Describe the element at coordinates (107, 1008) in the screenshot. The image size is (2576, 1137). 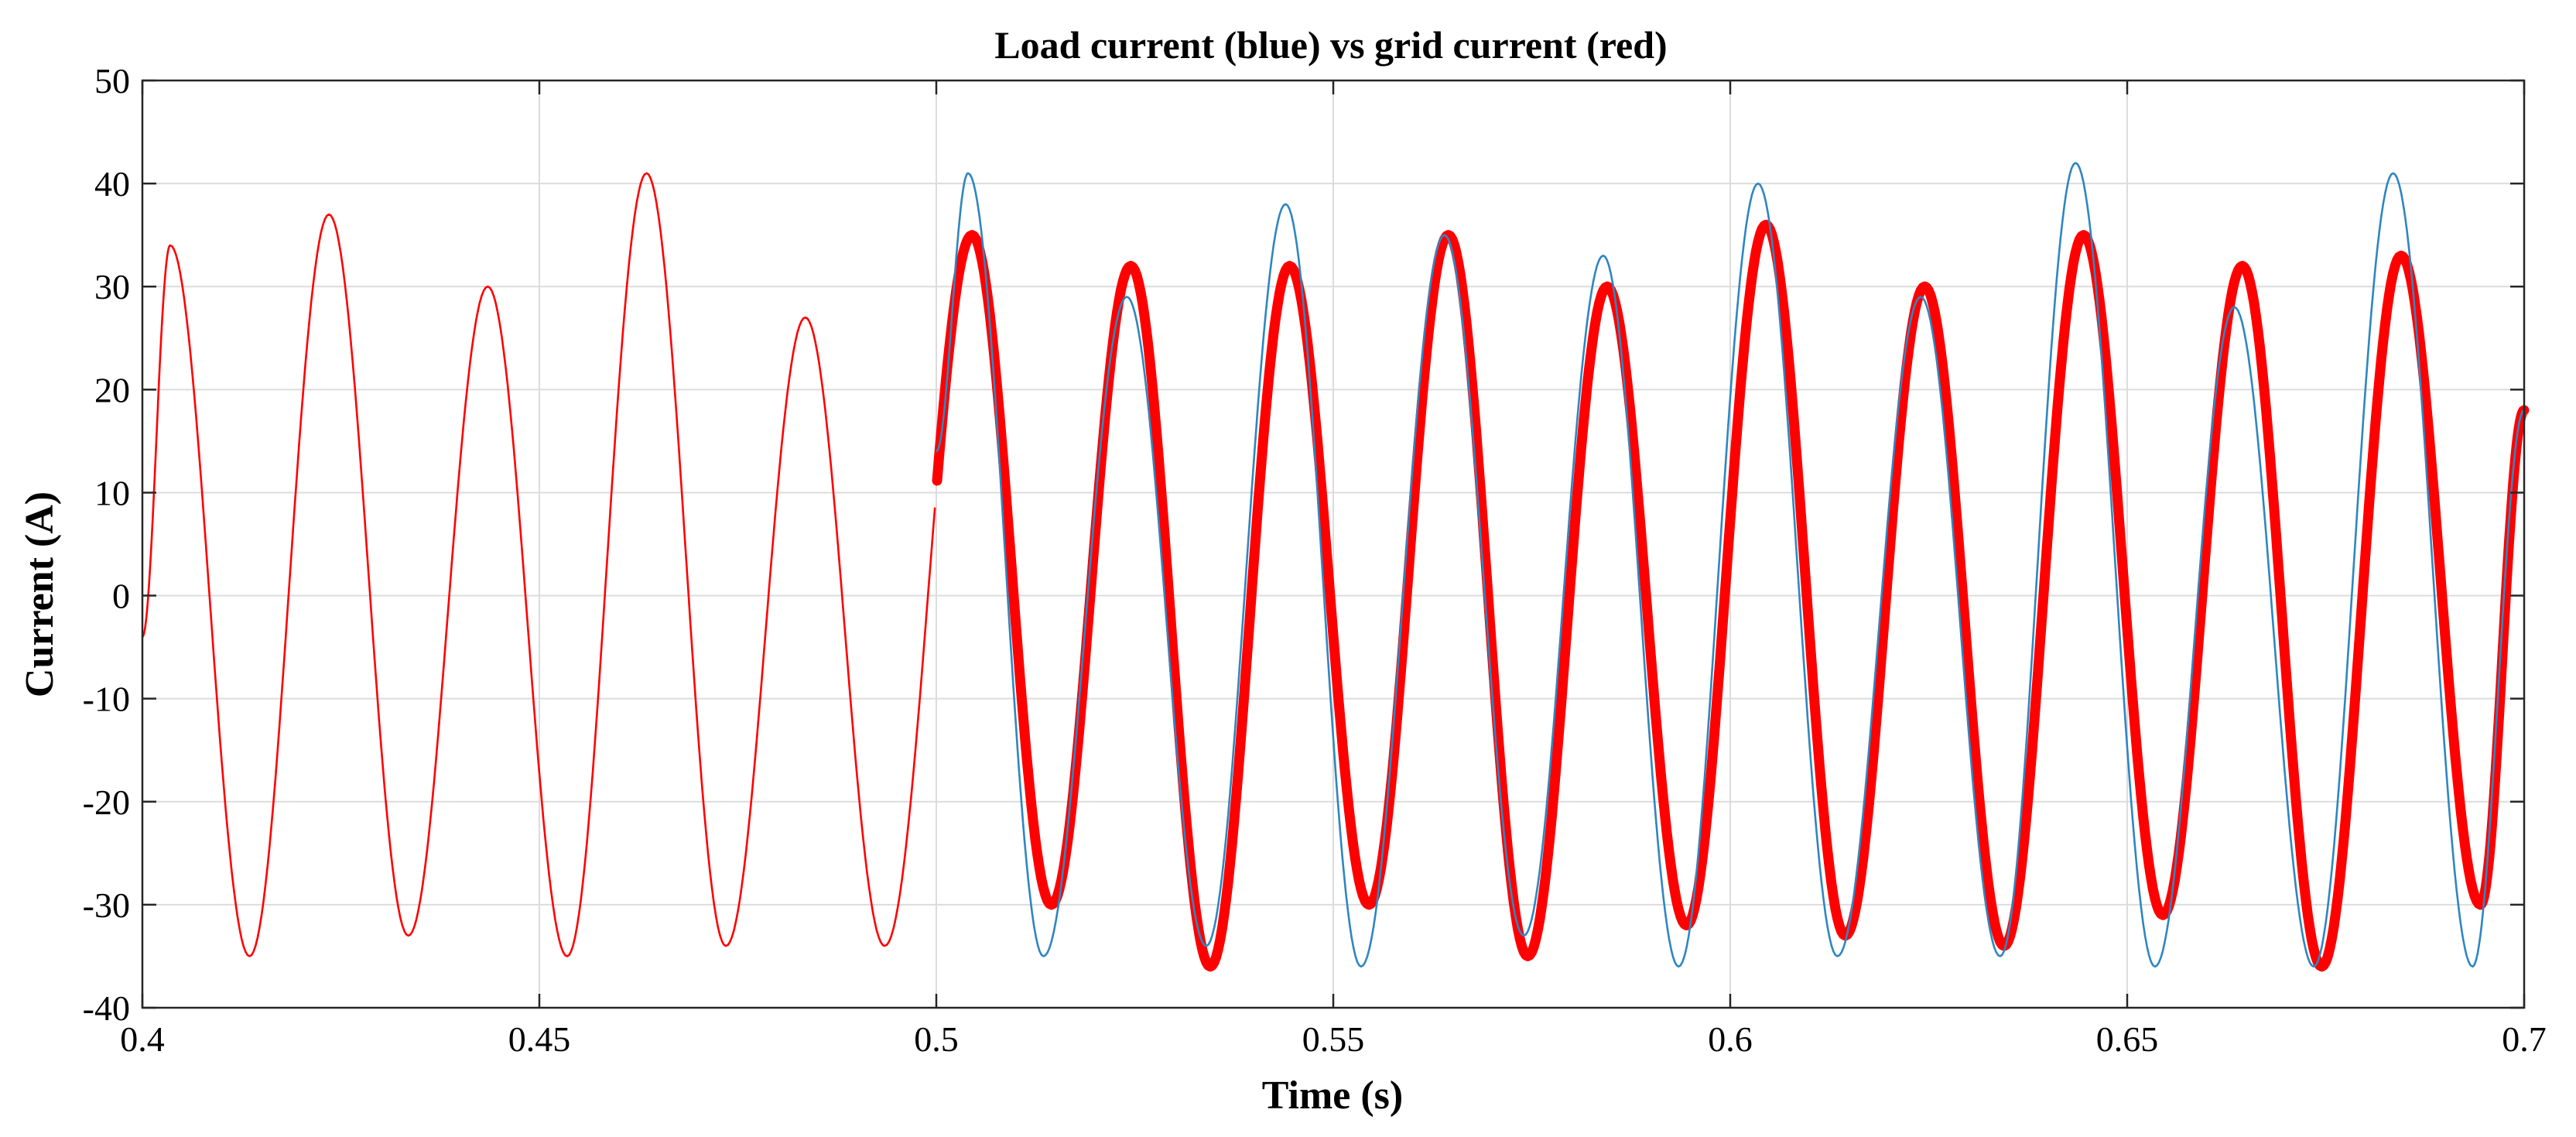
I see `y-tick-label: -40` at that location.